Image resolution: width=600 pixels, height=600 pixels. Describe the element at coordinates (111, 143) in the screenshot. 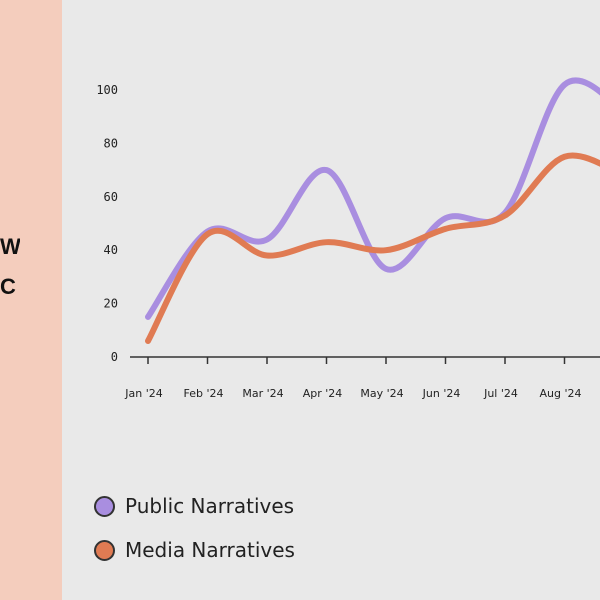

I see `y-tick-label: 80` at that location.